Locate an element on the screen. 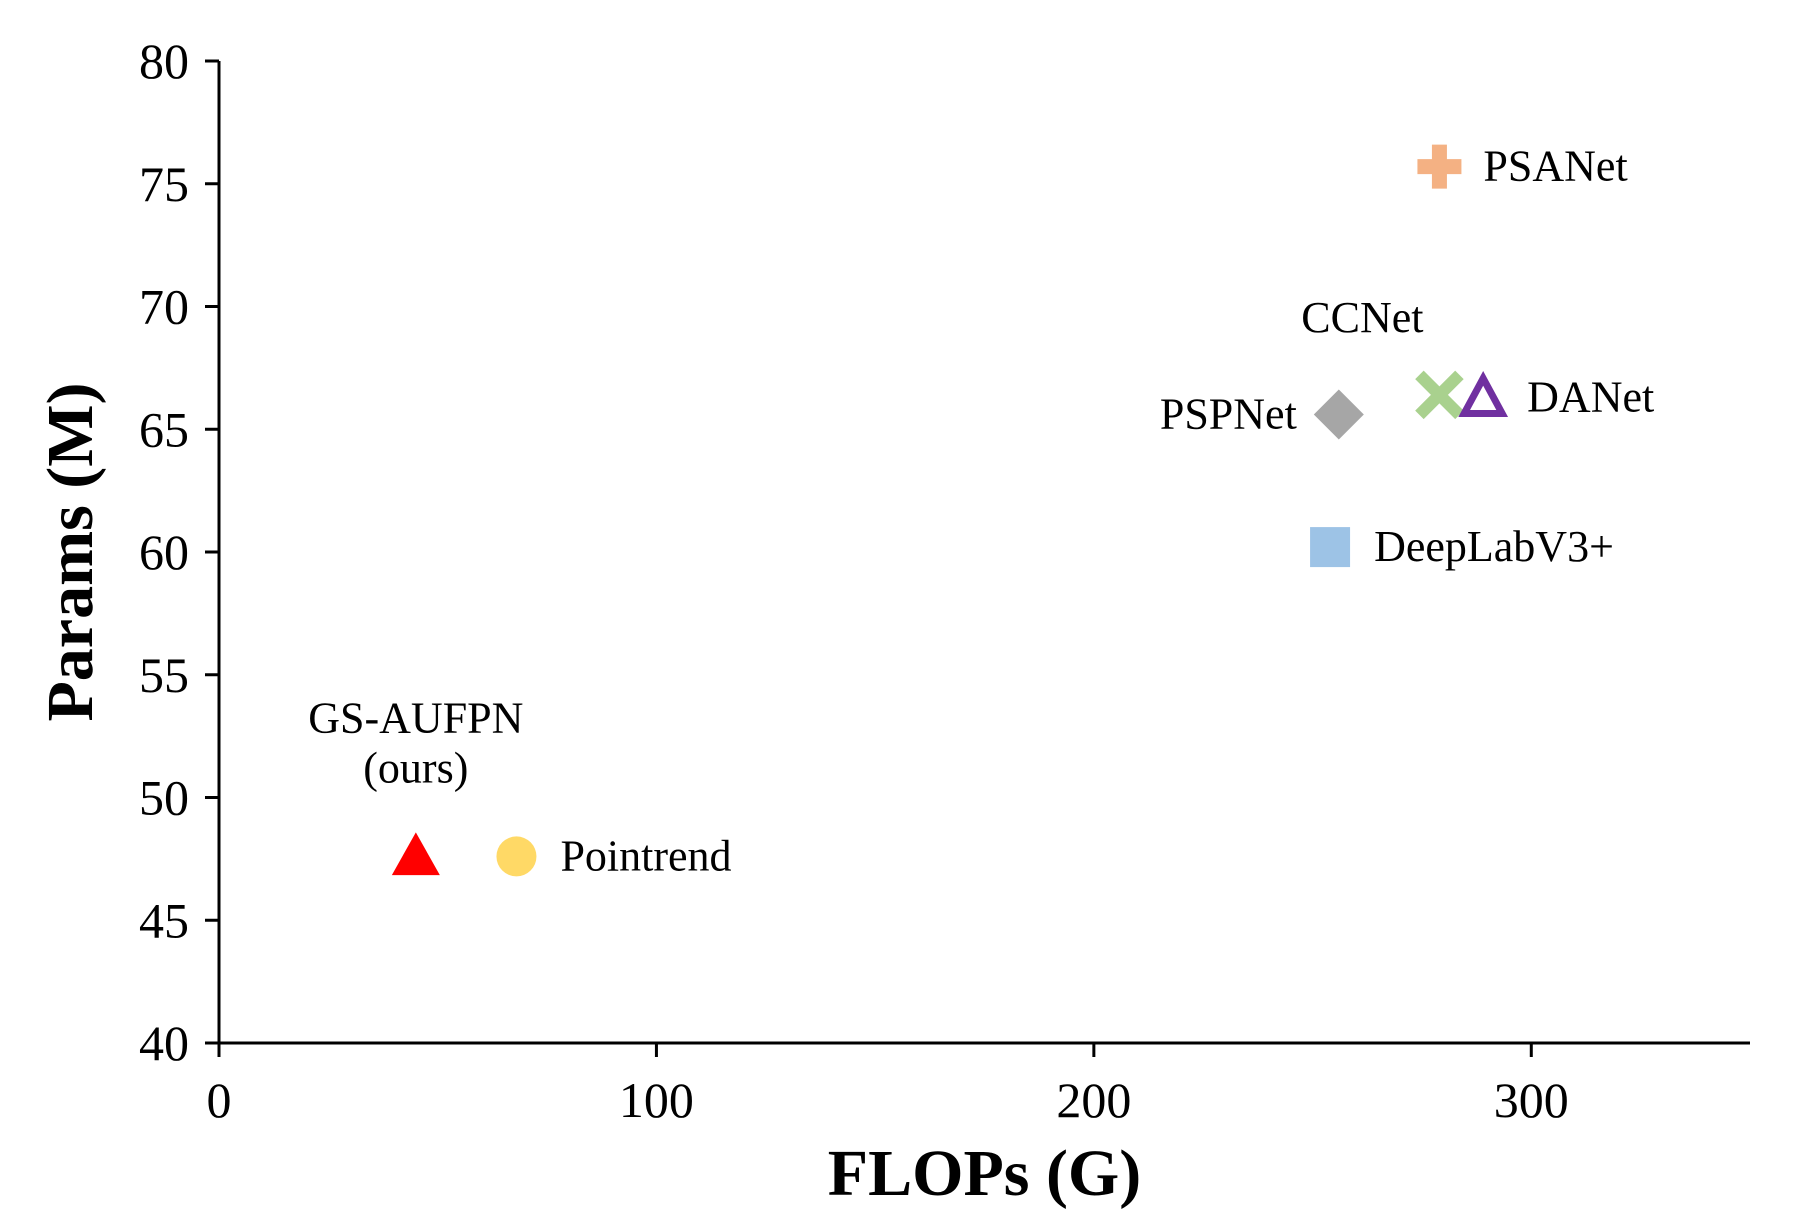 The height and width of the screenshot is (1221, 1805). x-axis-title: FLOPs (G) is located at coordinates (984, 1173).